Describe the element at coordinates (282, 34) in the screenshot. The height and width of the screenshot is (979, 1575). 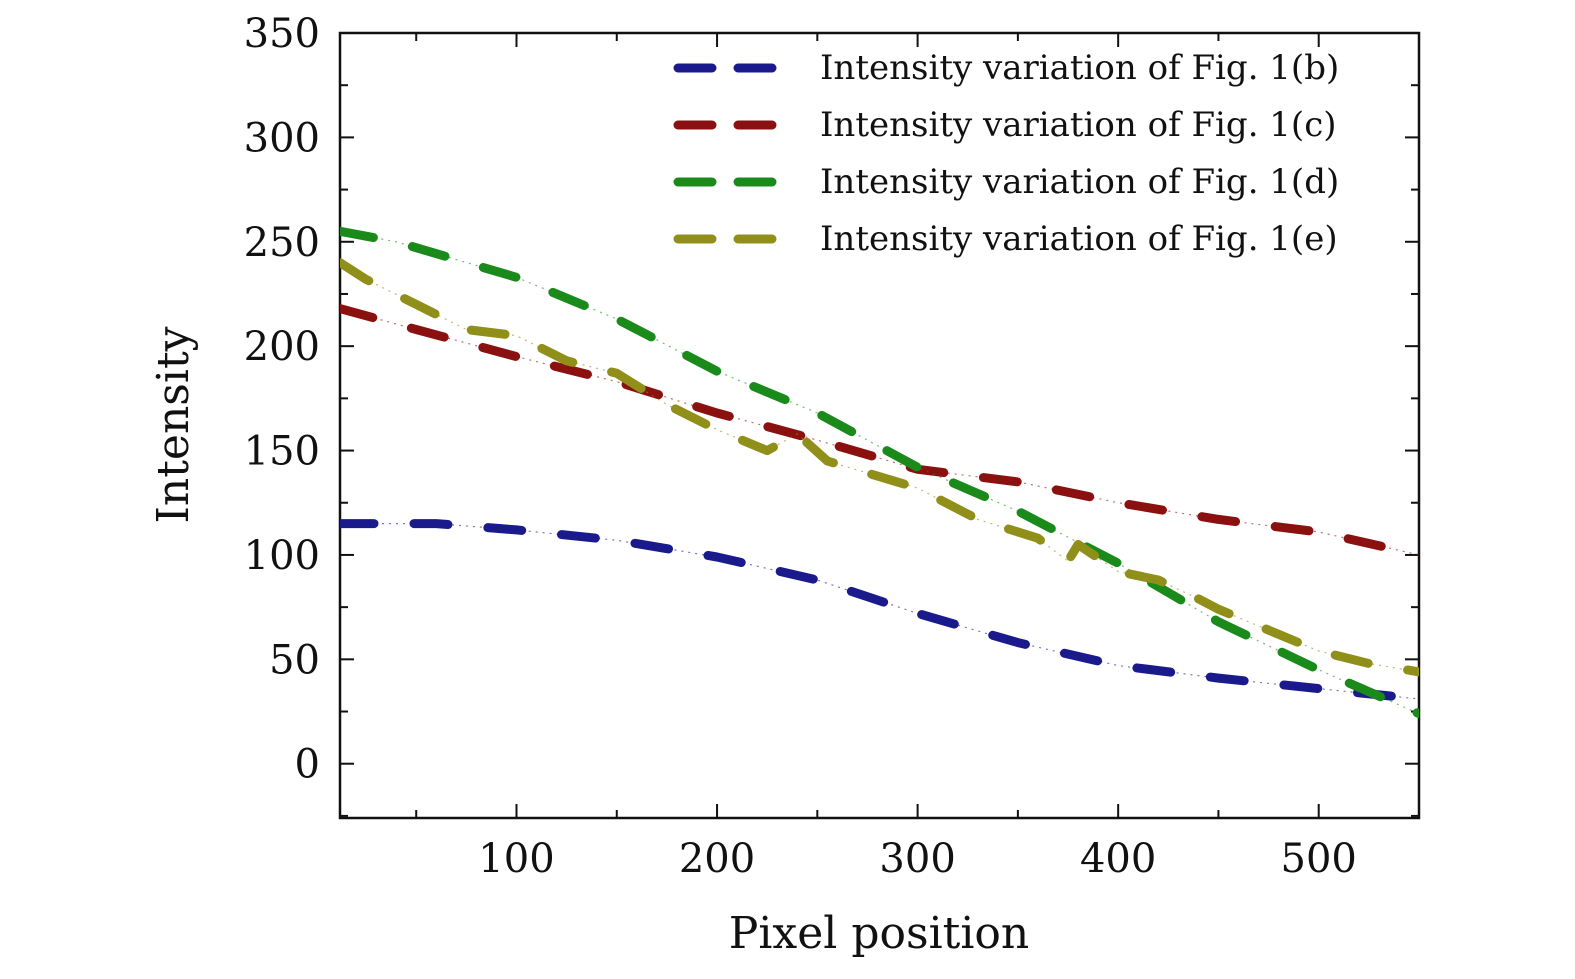
I see `y-tick-label: 350` at that location.